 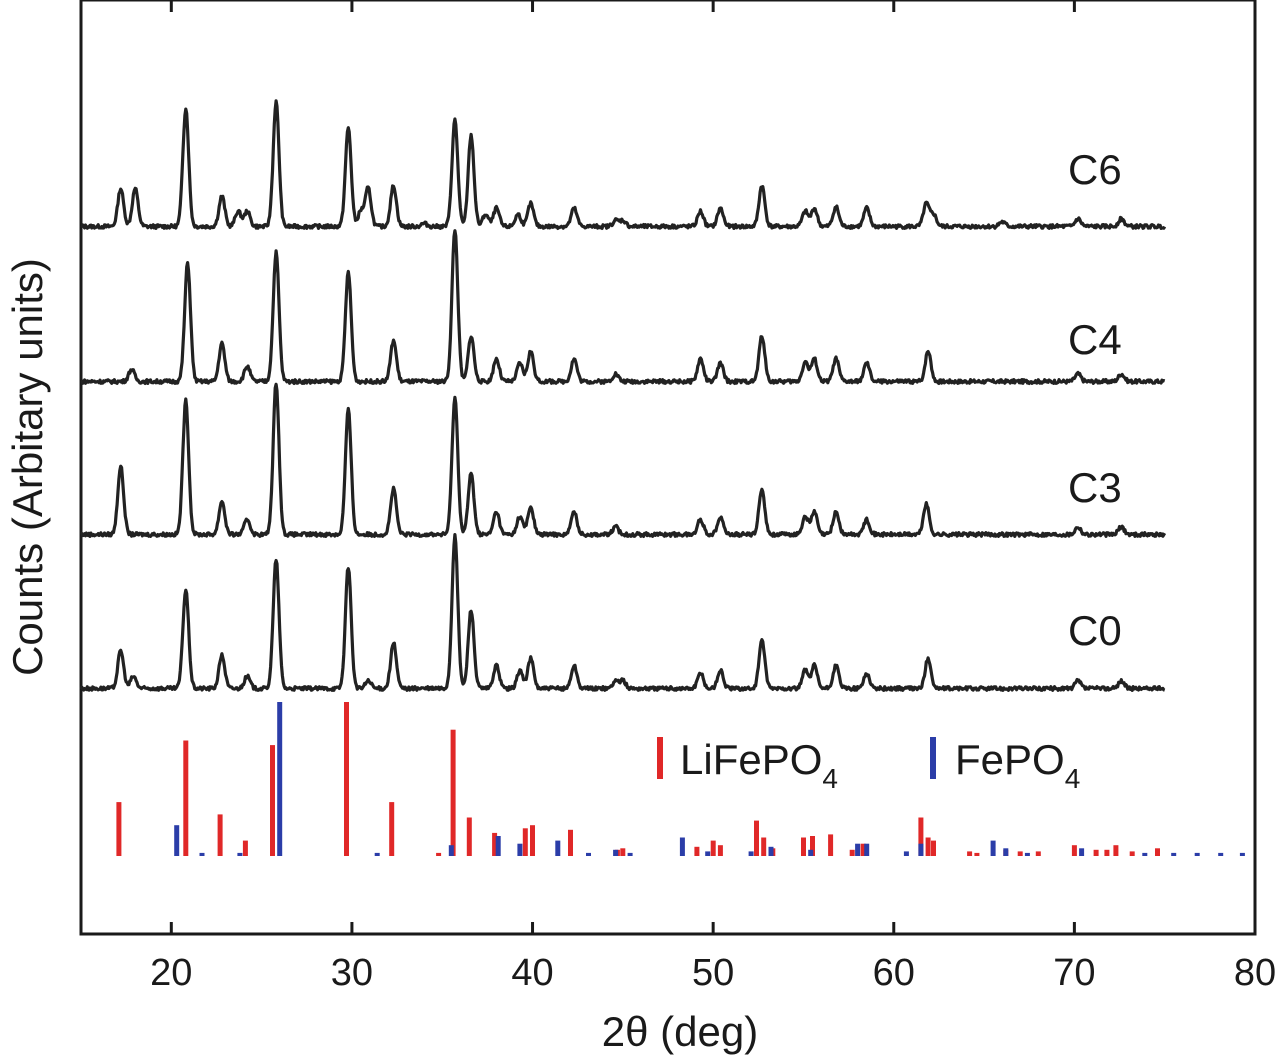 What do you see at coordinates (352, 973) in the screenshot?
I see `x-tick-label: 30` at bounding box center [352, 973].